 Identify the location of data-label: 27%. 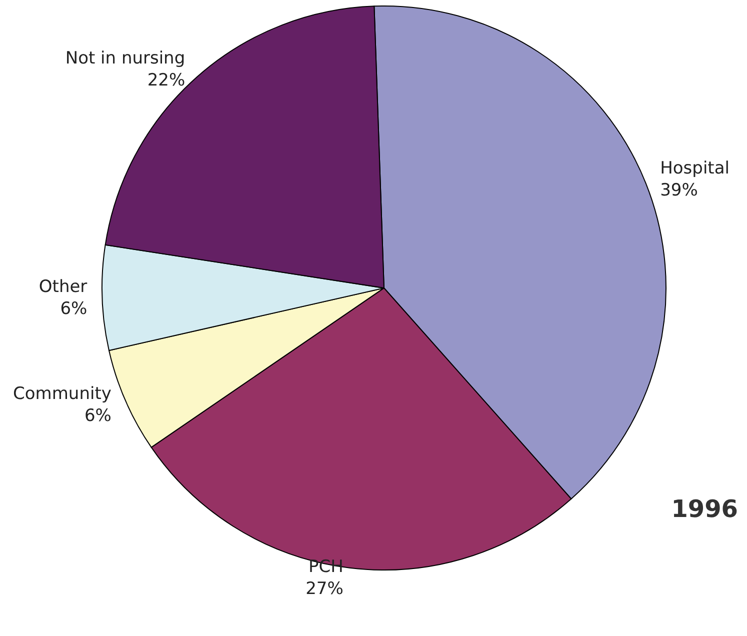
(325, 588).